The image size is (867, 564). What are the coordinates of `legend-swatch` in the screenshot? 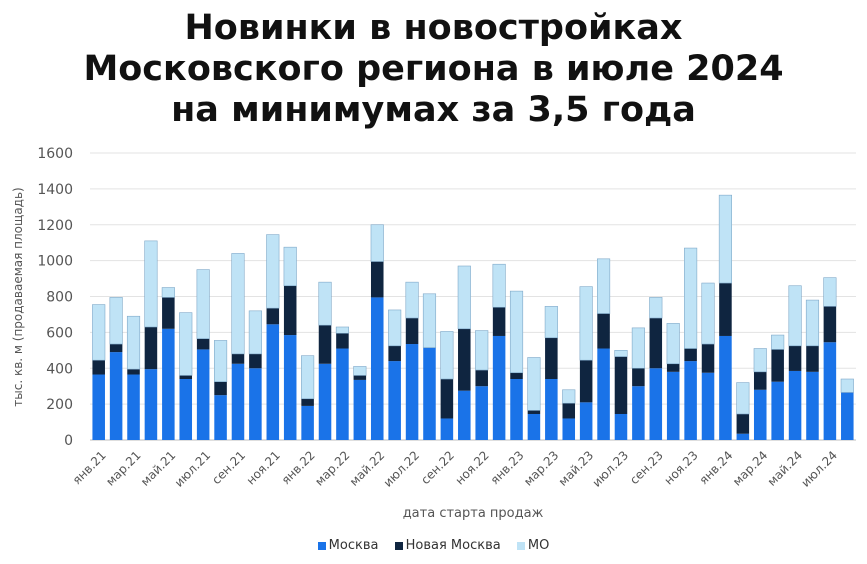 It's located at (398, 545).